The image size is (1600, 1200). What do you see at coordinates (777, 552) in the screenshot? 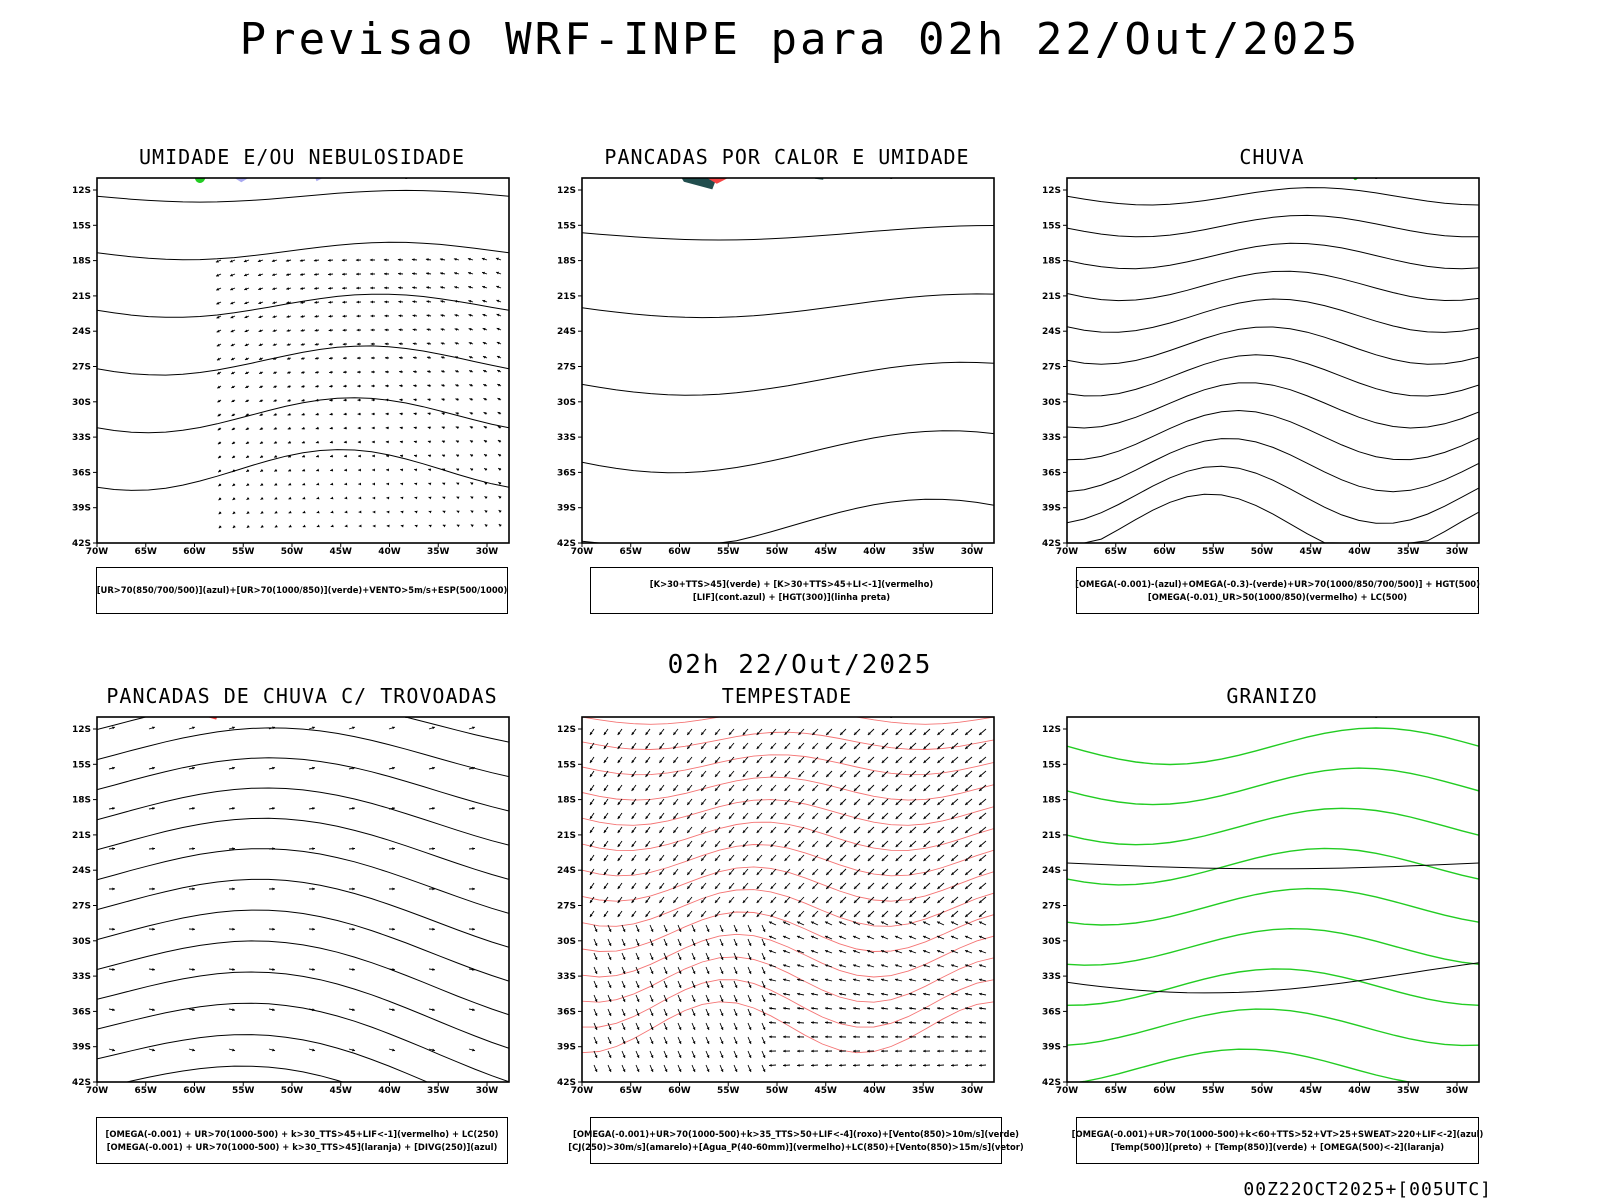
I see `lon-tick-label: 50W` at bounding box center [777, 552].